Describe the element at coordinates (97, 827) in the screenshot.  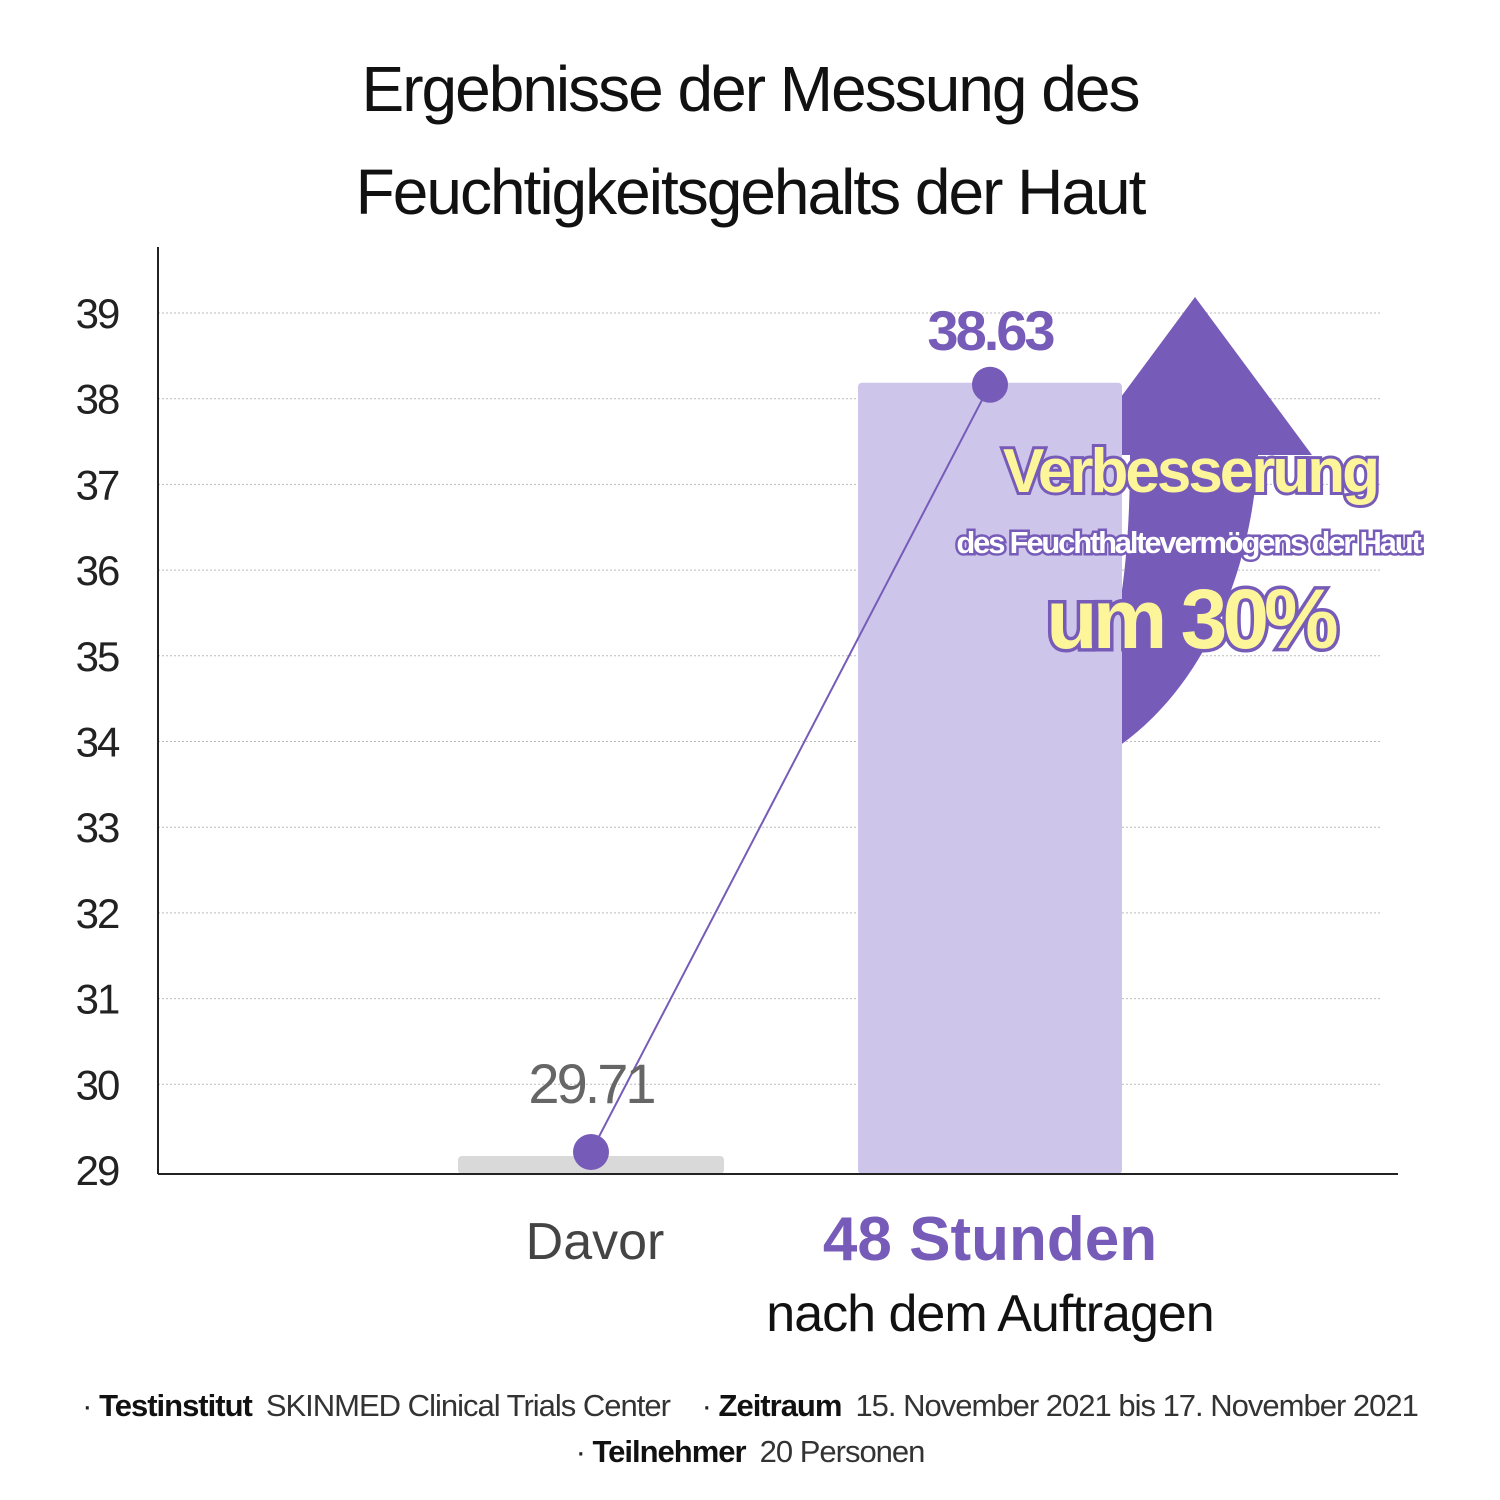
I see `y-tick-label: 33` at that location.